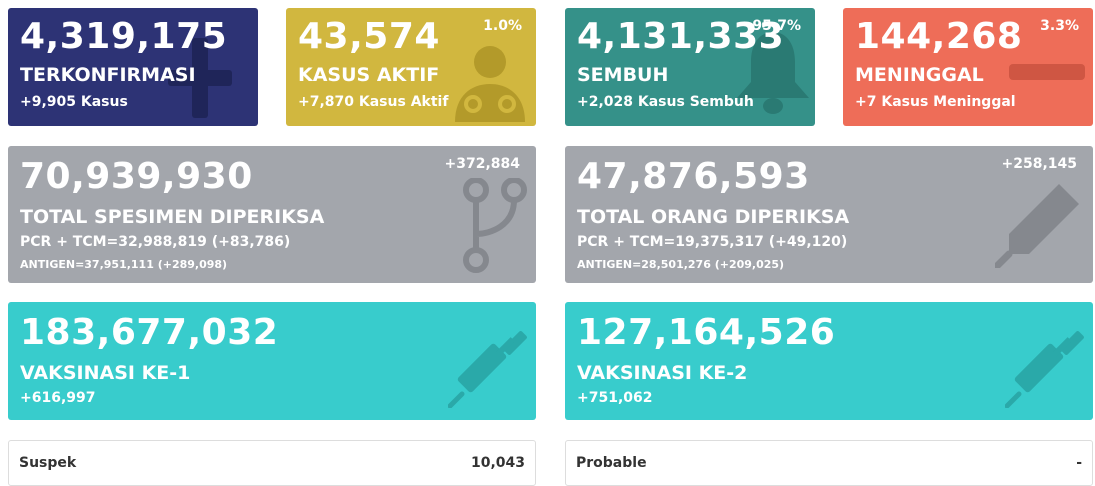 This screenshot has height=486, width=1095. What do you see at coordinates (713, 217) in the screenshot?
I see `people-label: TOTAL ORANG DIPERIKSA` at bounding box center [713, 217].